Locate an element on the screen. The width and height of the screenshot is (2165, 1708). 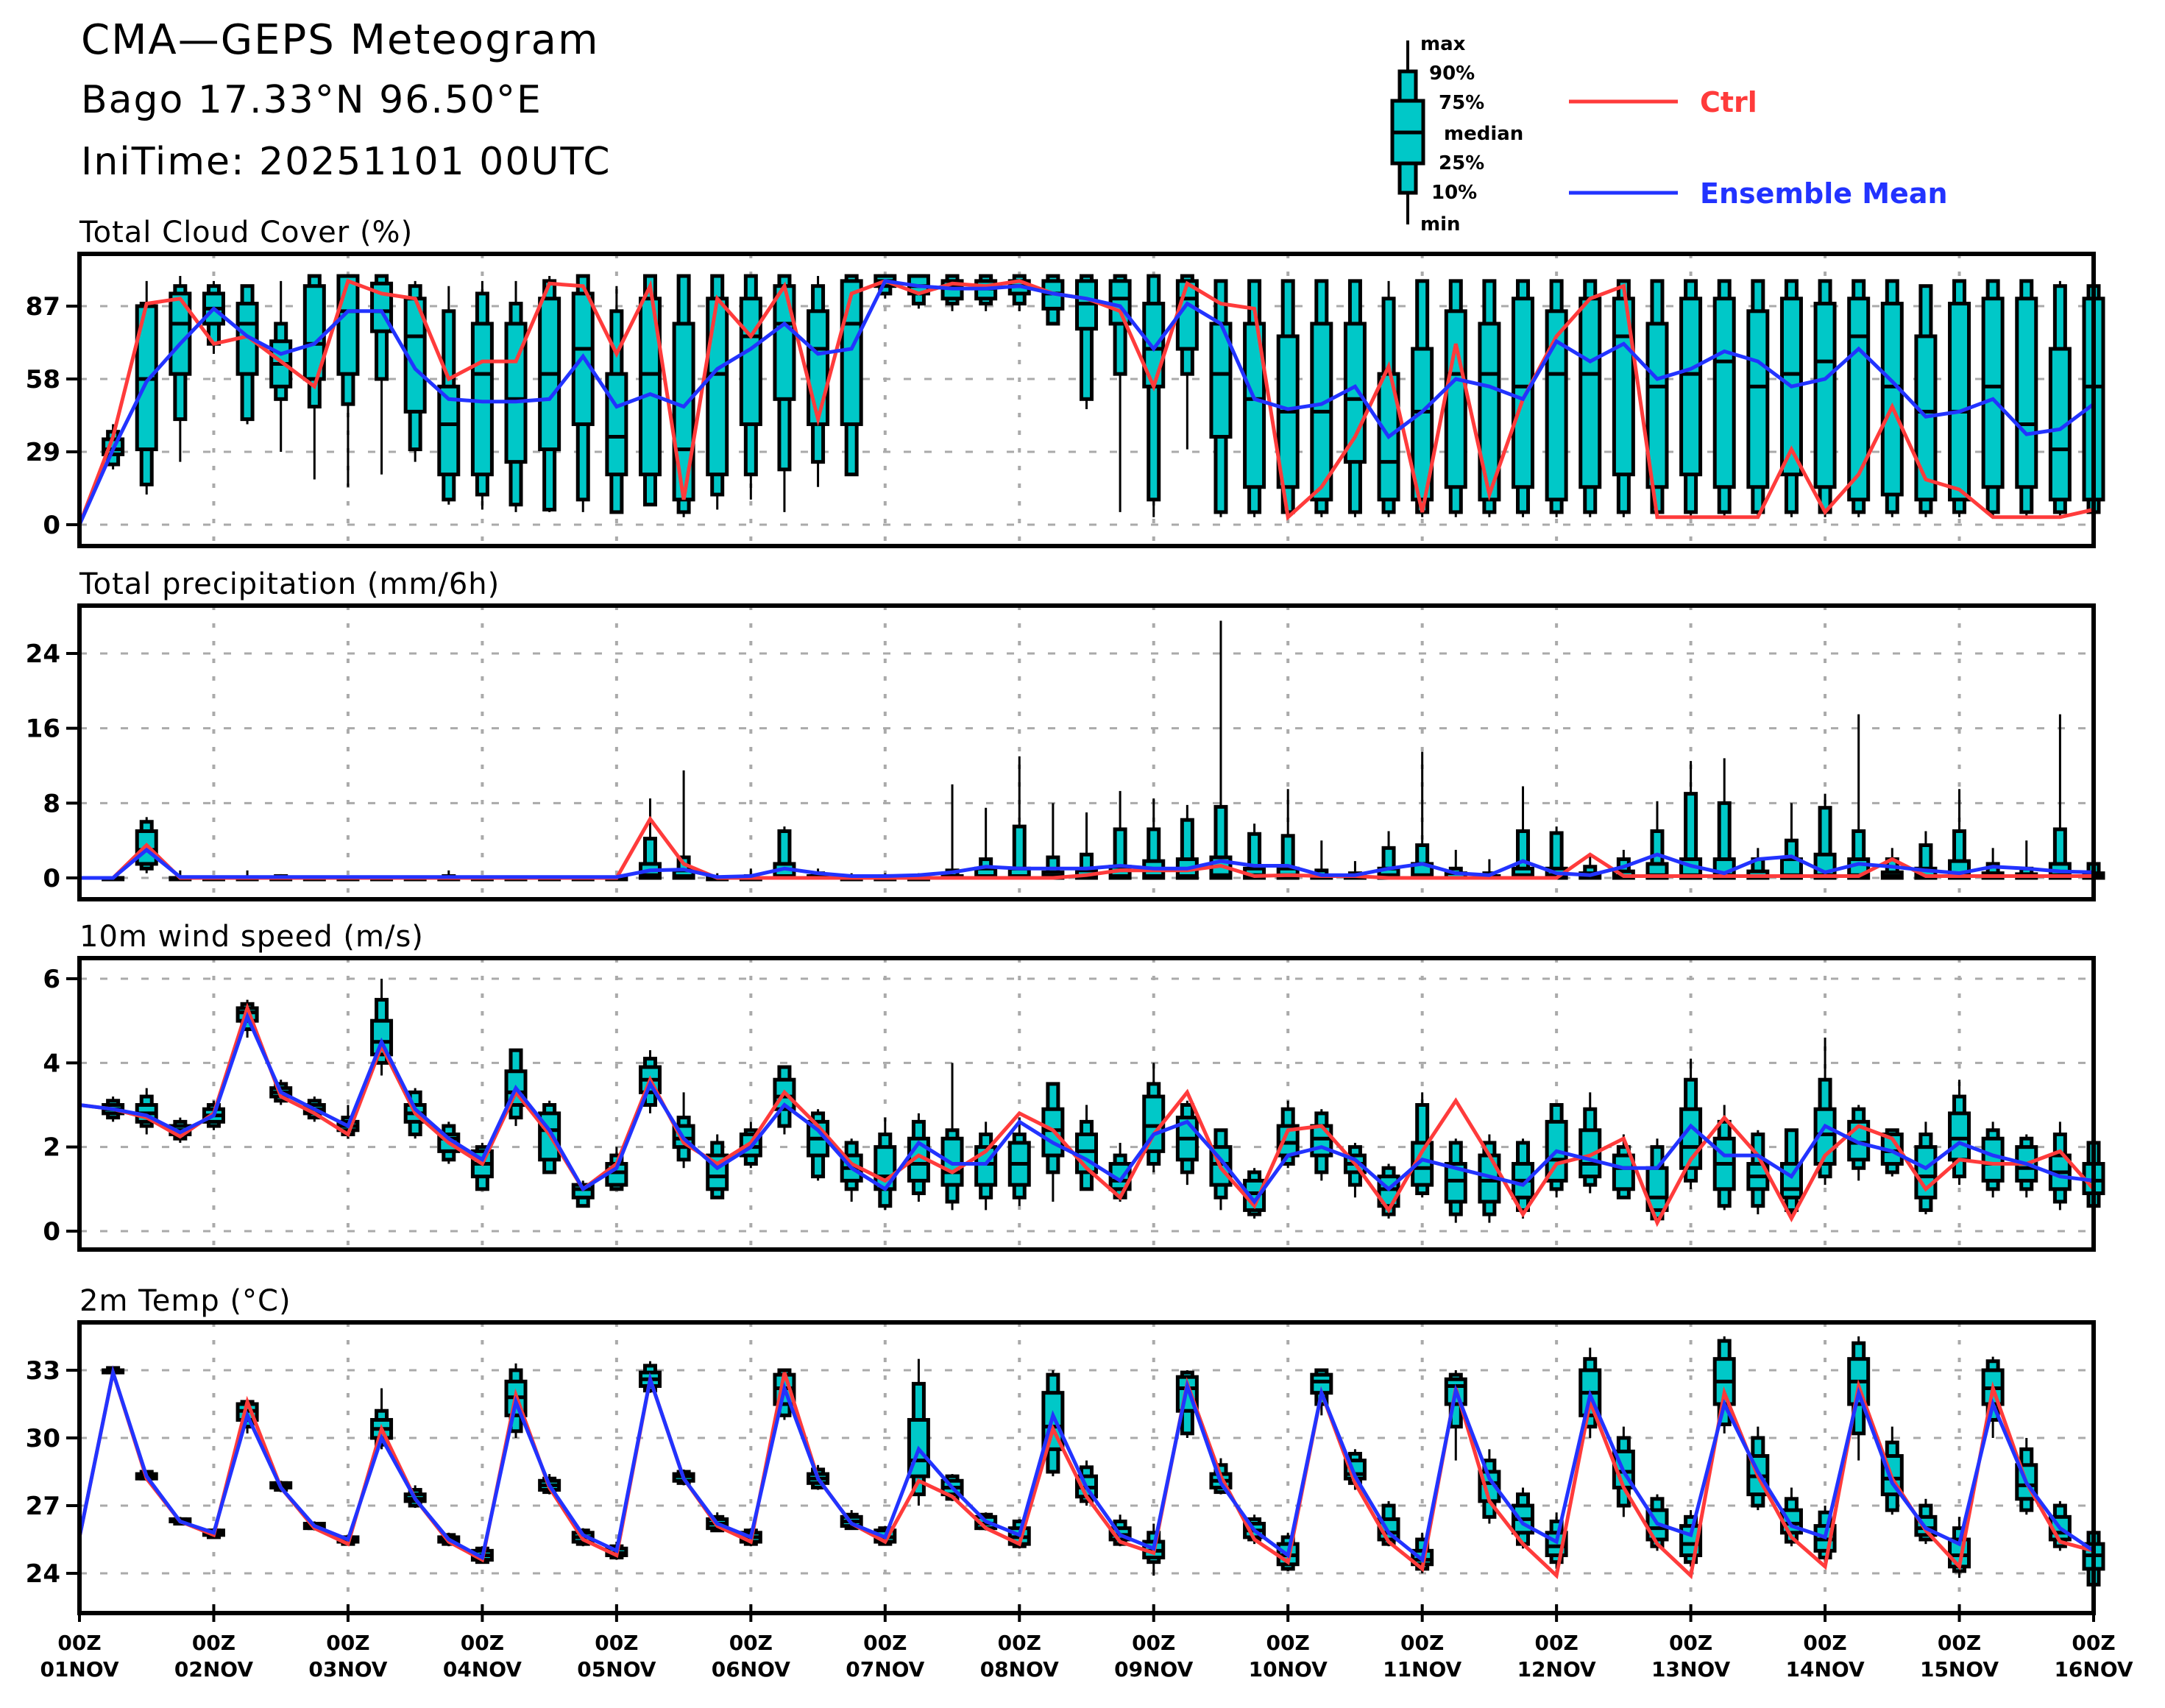
x-tick-date-label: 08NOV is located at coordinates (1019, 1670).